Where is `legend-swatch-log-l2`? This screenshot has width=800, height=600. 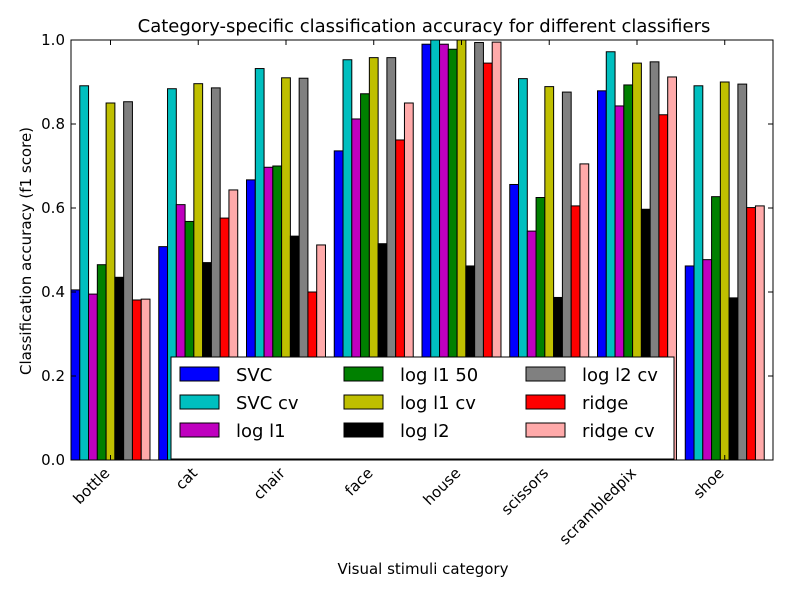
legend-swatch-log-l2 is located at coordinates (363, 430).